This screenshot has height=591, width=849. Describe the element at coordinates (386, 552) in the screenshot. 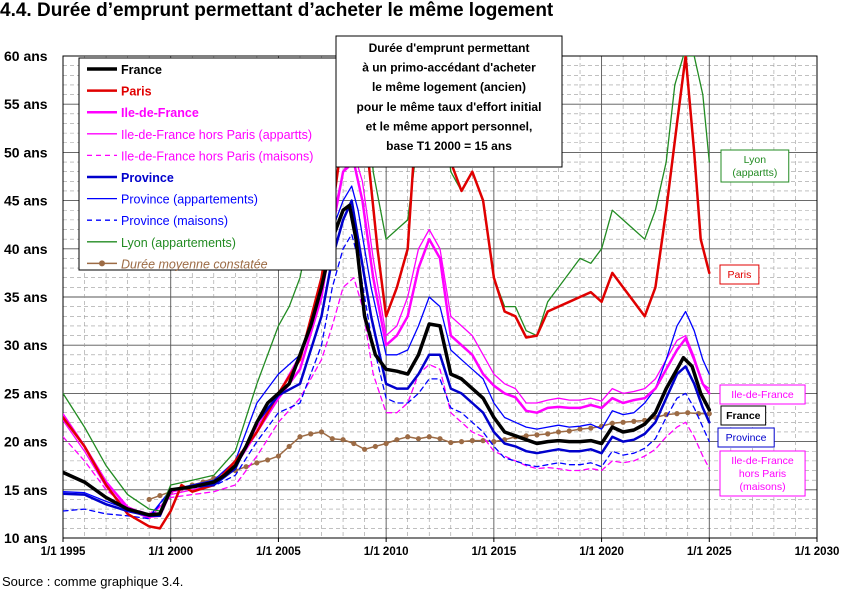

I see `x-tick-label: 1/1 2010` at that location.